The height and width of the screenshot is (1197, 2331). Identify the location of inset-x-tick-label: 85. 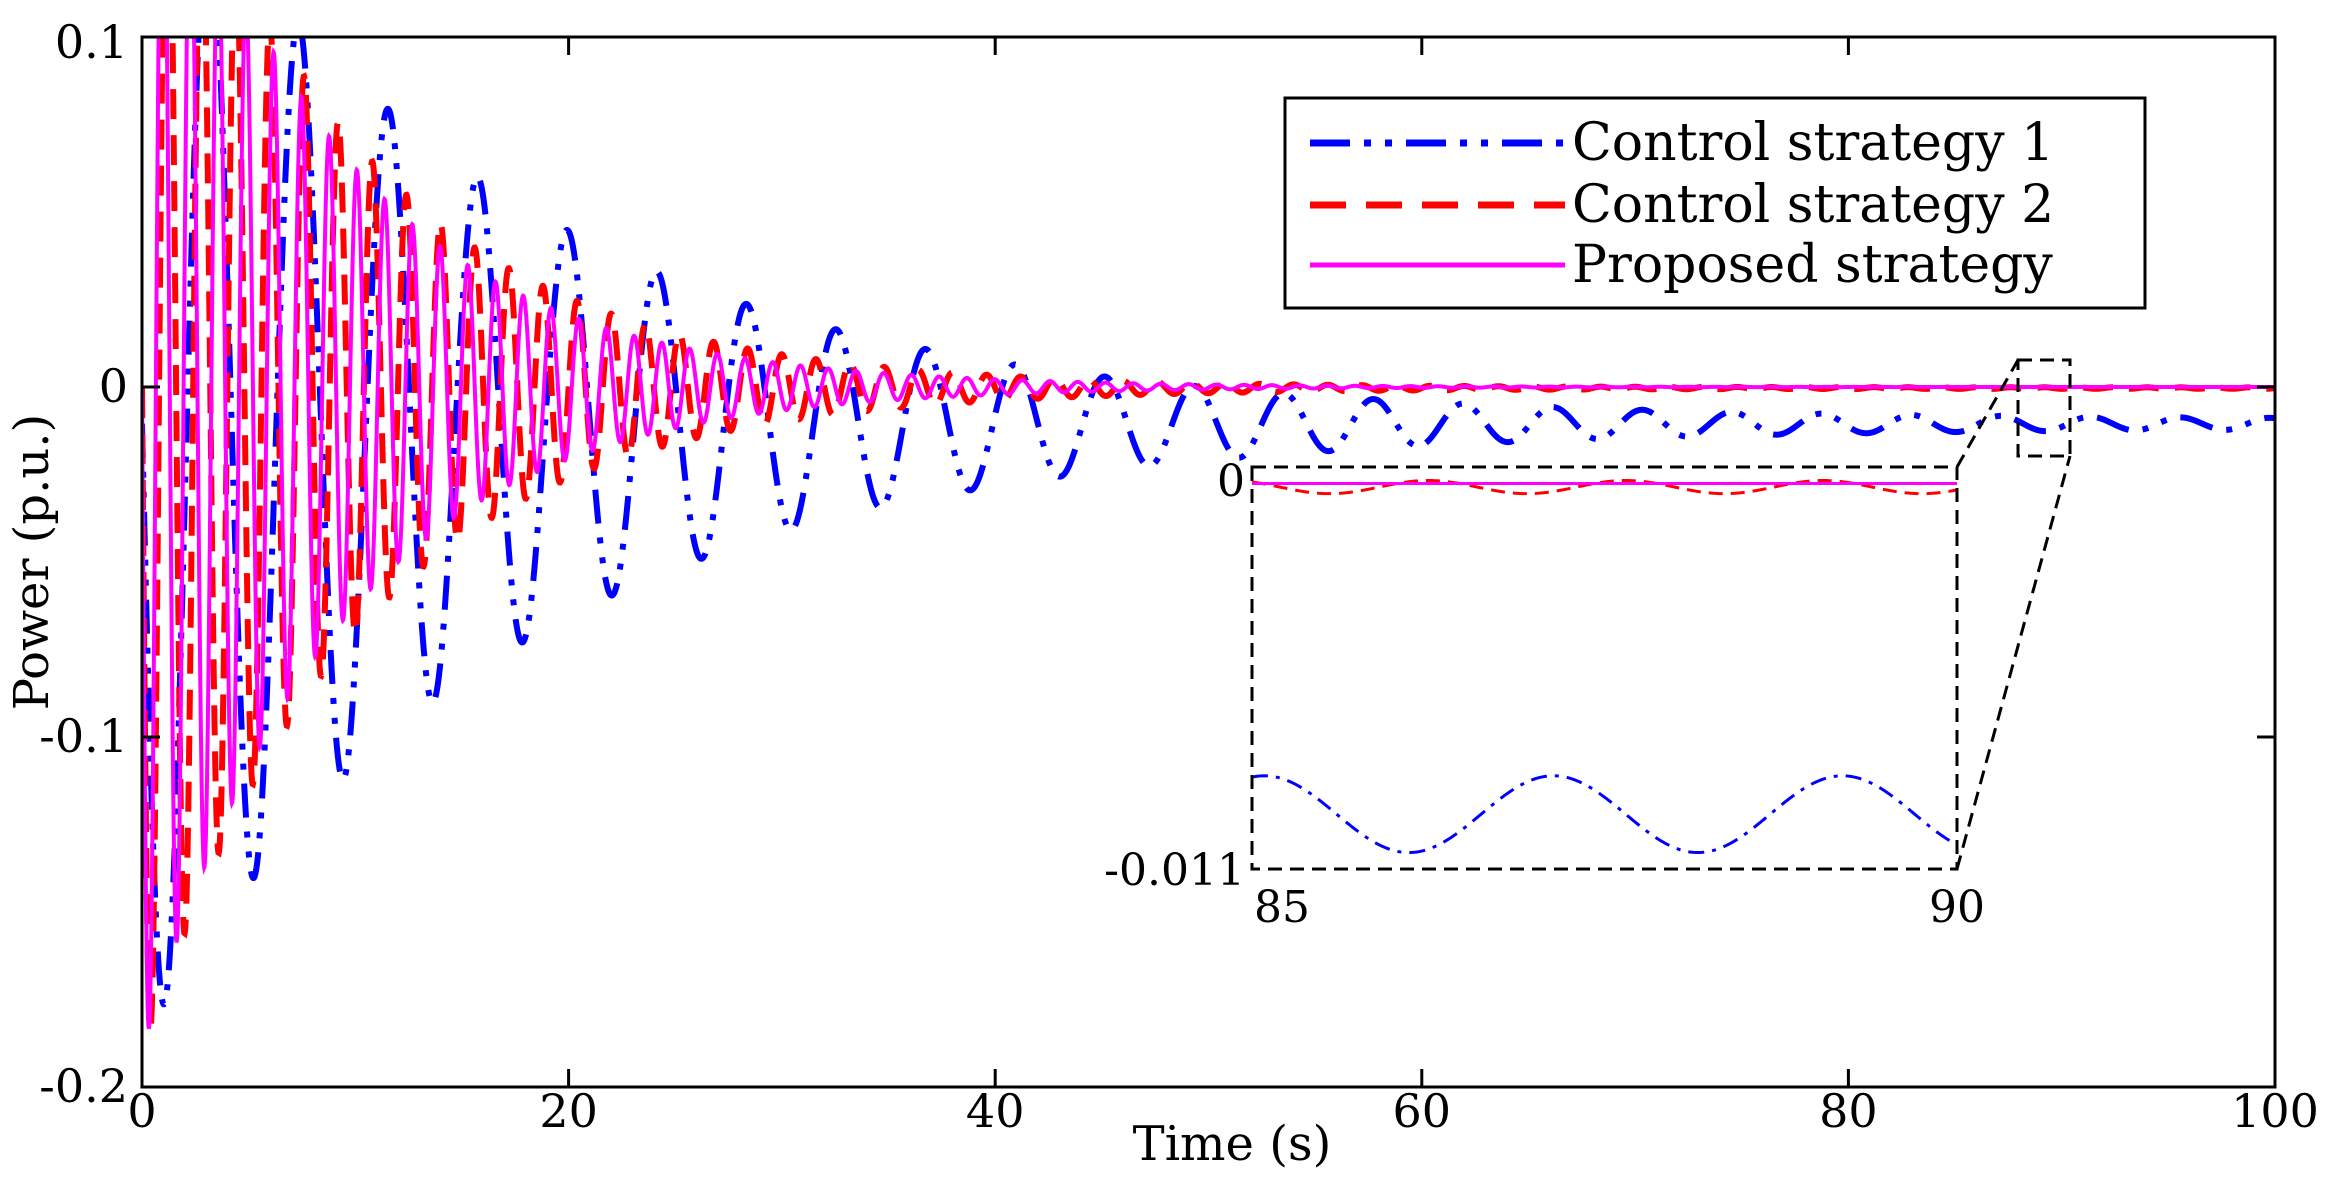
(1282, 907).